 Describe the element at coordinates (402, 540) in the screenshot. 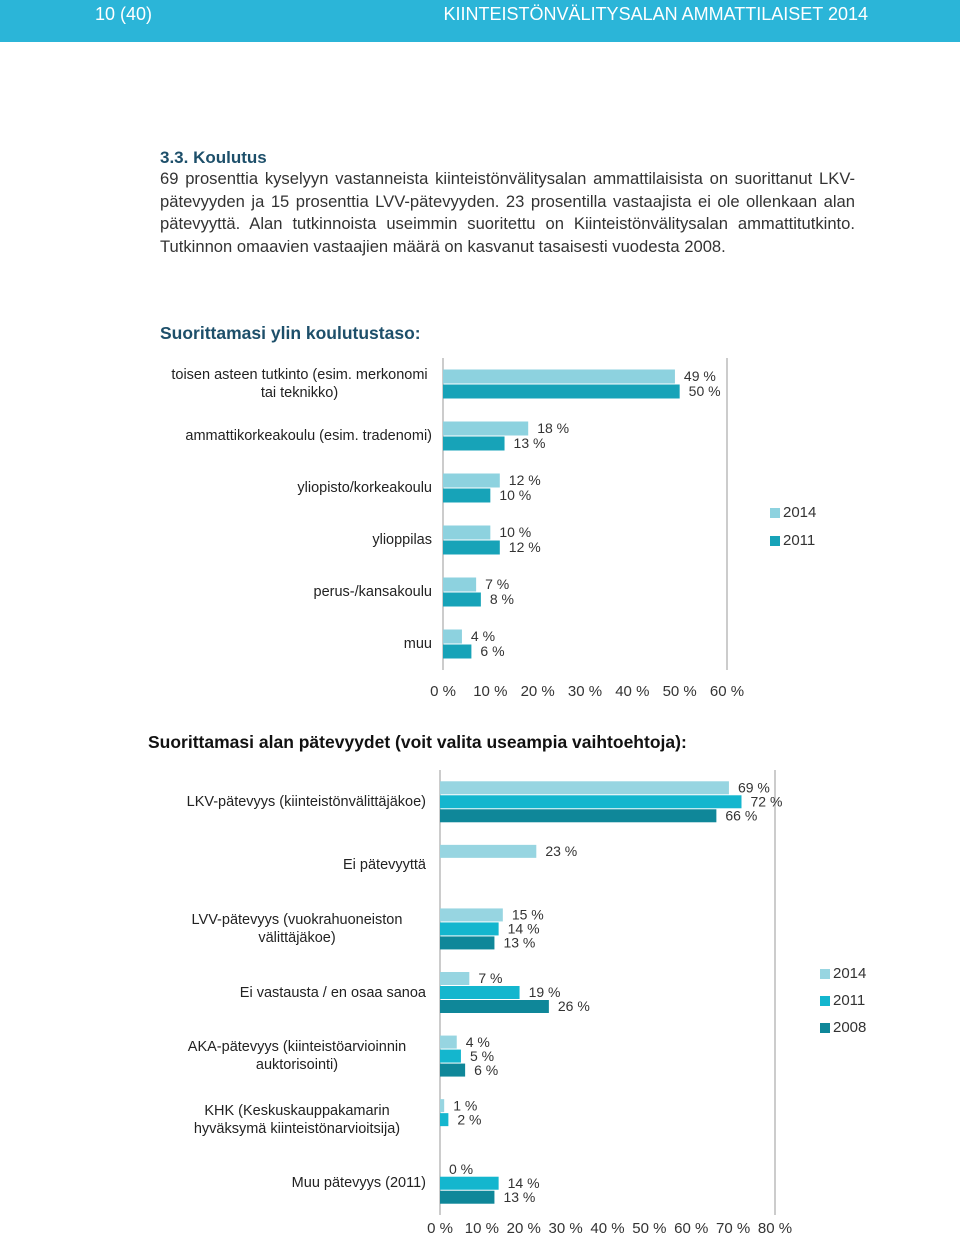

I see `category-label: ylioppilas` at that location.